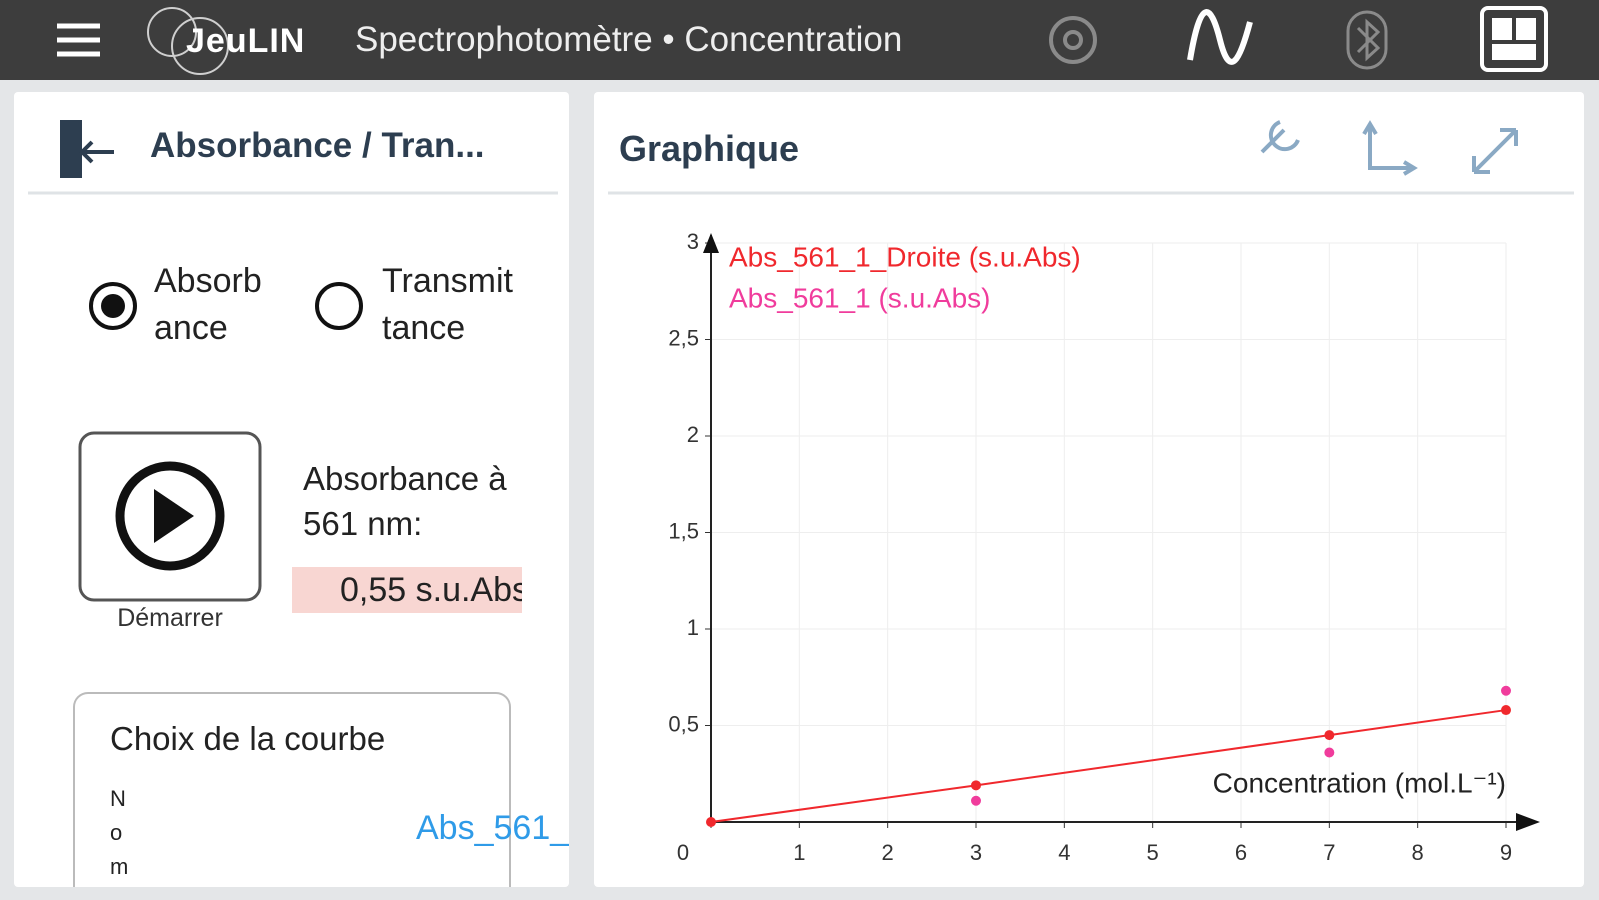 This screenshot has height=900, width=1599. What do you see at coordinates (1073, 40) in the screenshot?
I see `settings-button` at bounding box center [1073, 40].